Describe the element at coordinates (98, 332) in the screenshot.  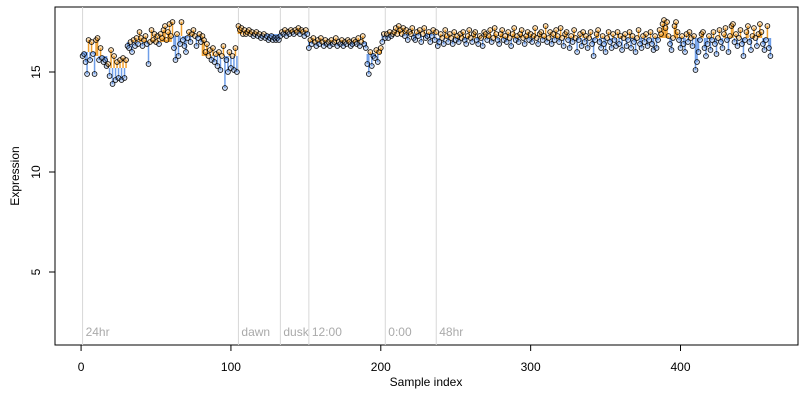
I see `event-label: 24hr` at that location.